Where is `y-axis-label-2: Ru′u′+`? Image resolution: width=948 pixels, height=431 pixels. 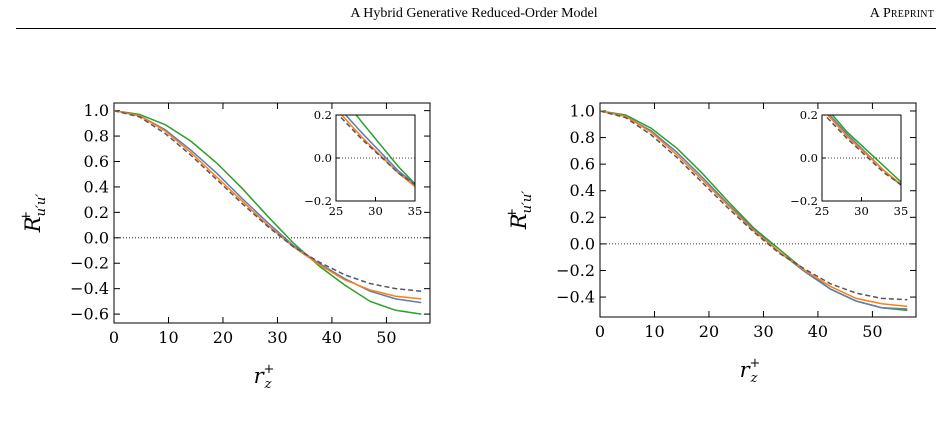 y-axis-label-2: Ru′u′+ is located at coordinates (520, 211).